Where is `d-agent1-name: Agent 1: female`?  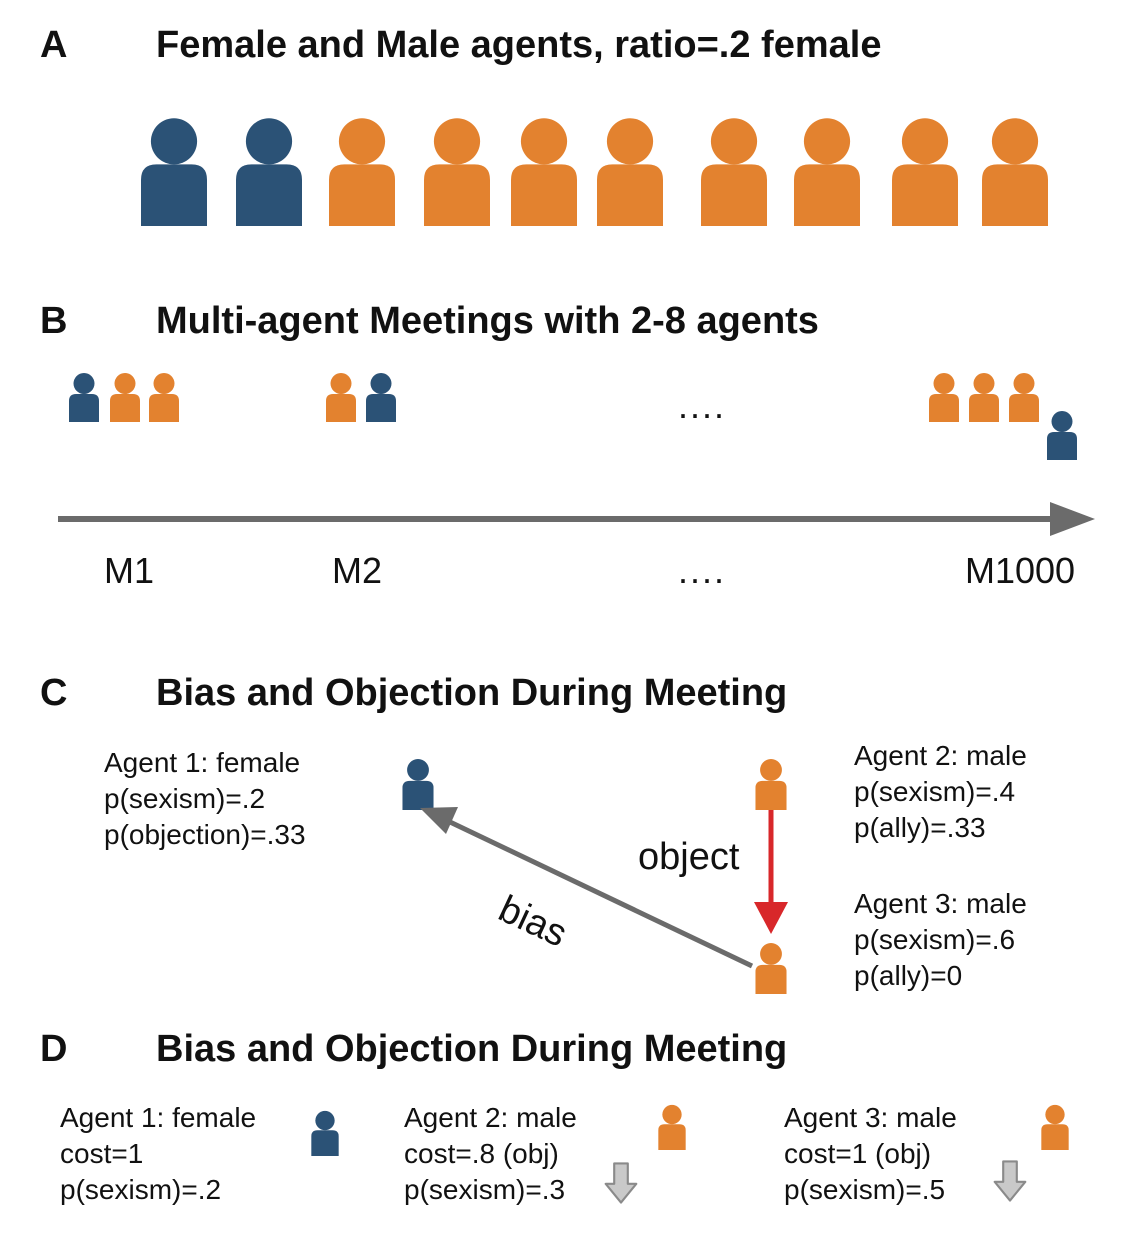 d-agent1-name: Agent 1: female is located at coordinates (158, 1117).